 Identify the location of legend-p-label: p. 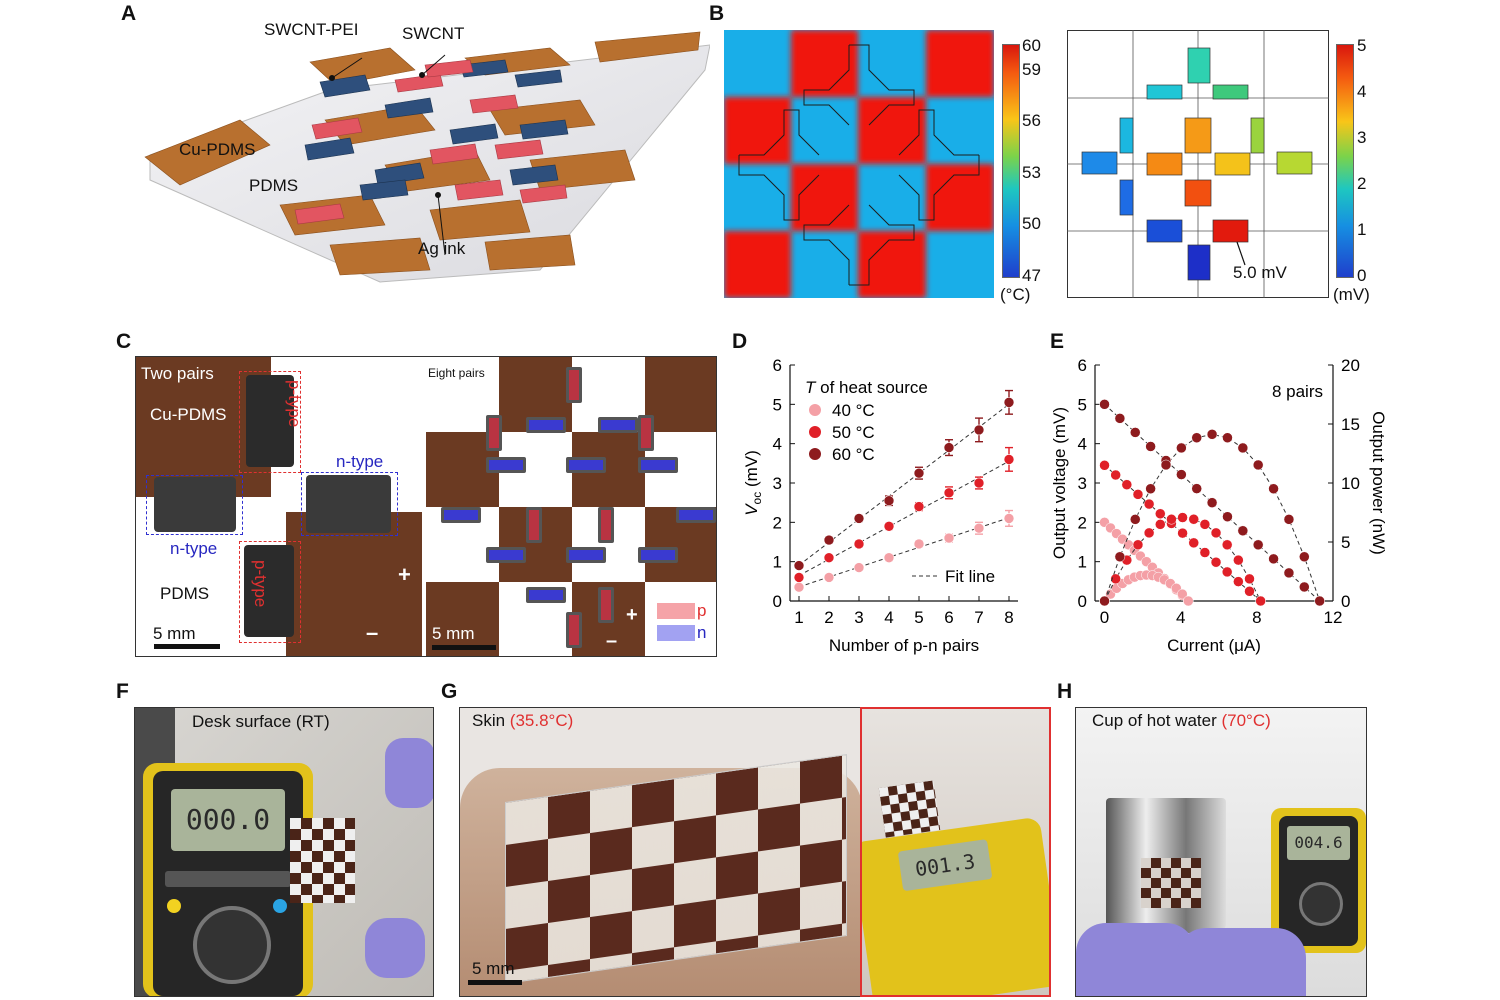
(702, 610).